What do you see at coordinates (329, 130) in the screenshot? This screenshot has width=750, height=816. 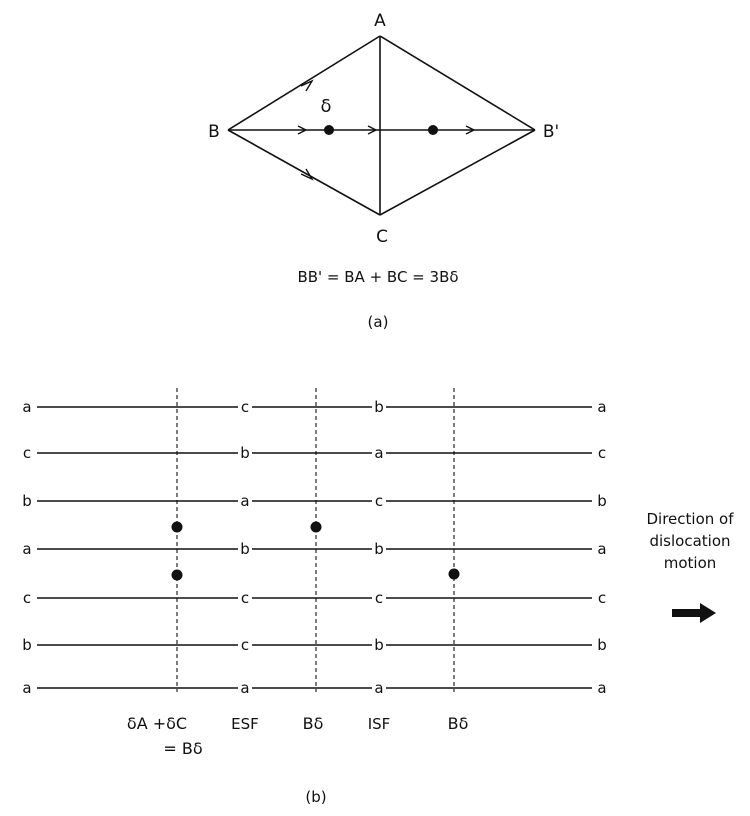 I see `delta-point` at bounding box center [329, 130].